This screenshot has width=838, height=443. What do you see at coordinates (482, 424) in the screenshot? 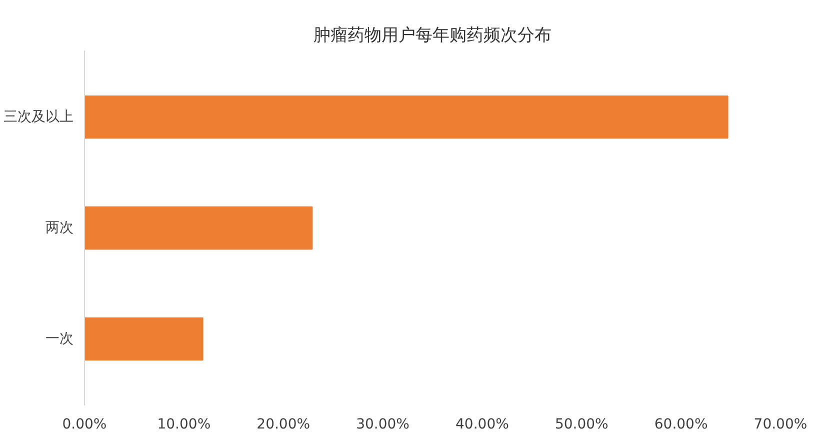
I see `x-tick-label: 40.00%` at bounding box center [482, 424].